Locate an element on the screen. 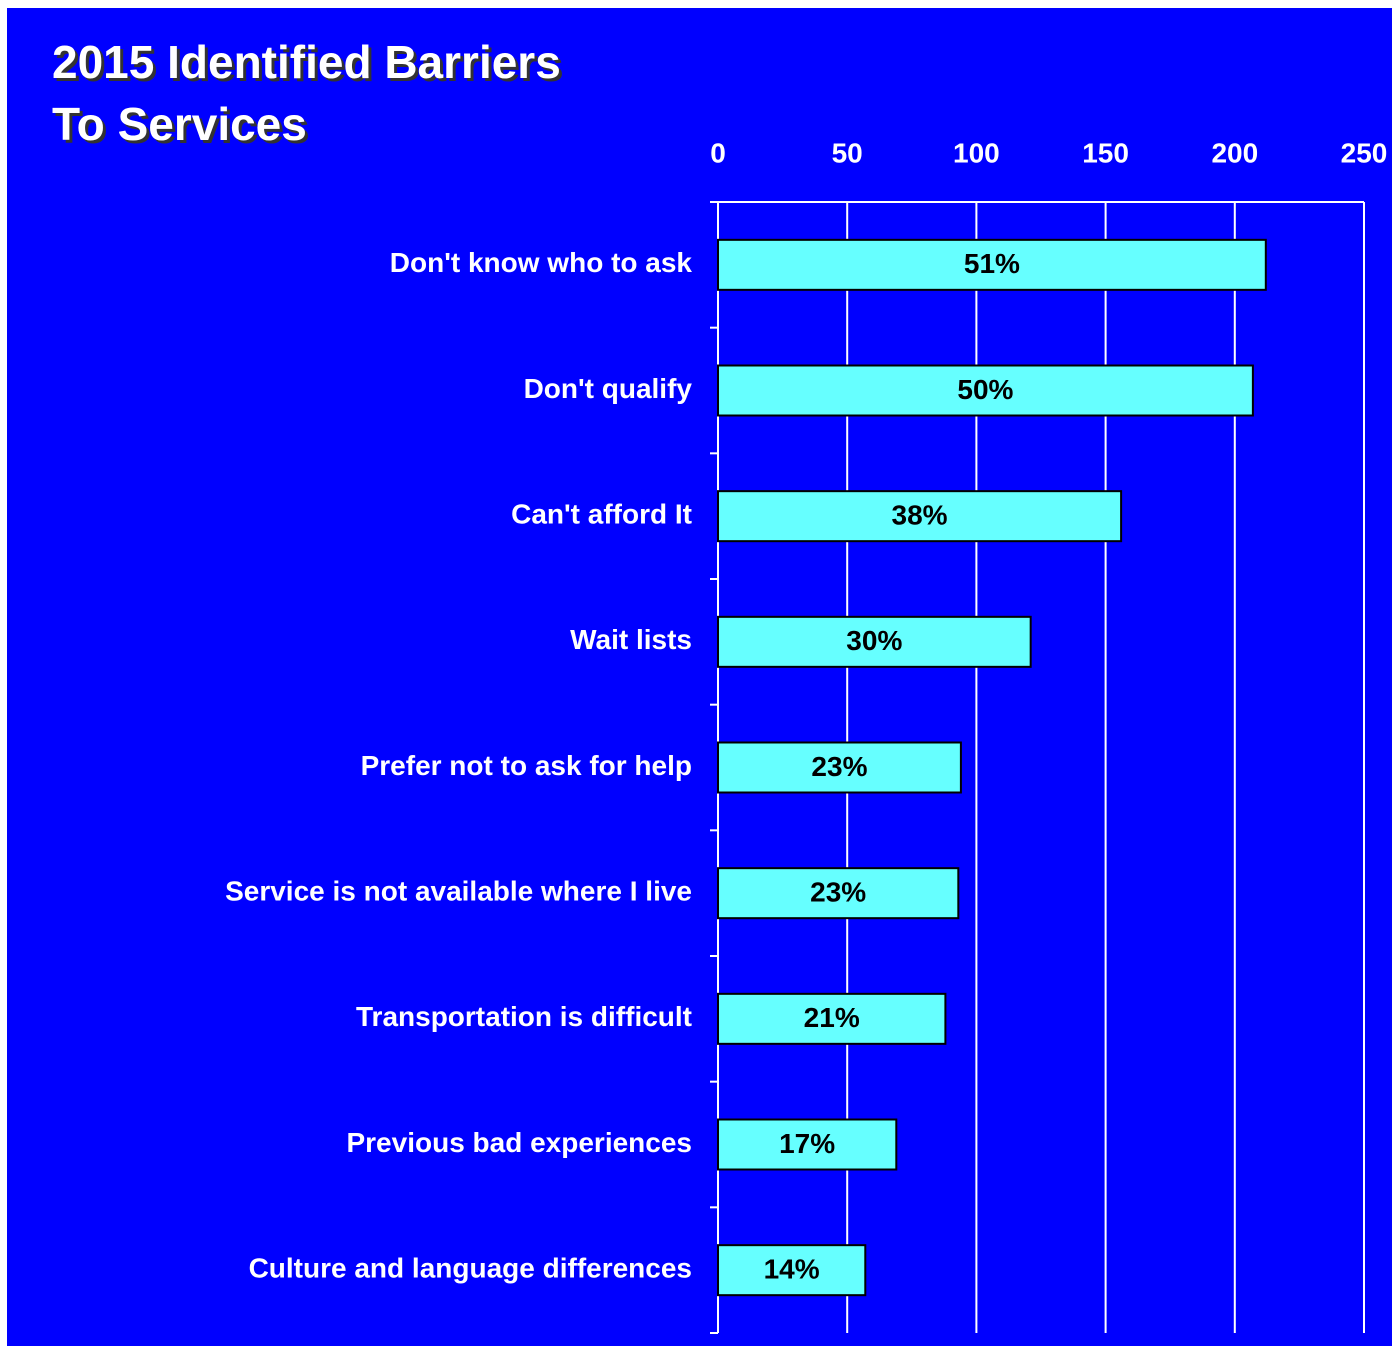 Image resolution: width=1396 pixels, height=1351 pixels. bar-label: 17% is located at coordinates (807, 1143).